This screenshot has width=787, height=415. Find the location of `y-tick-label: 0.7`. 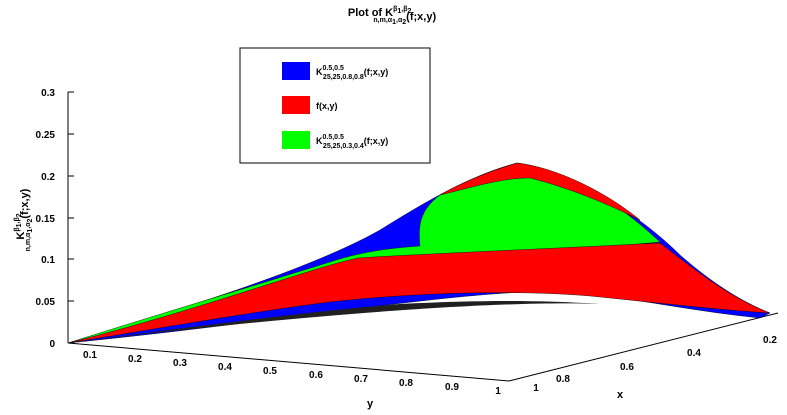

y-tick-label: 0.7 is located at coordinates (361, 379).